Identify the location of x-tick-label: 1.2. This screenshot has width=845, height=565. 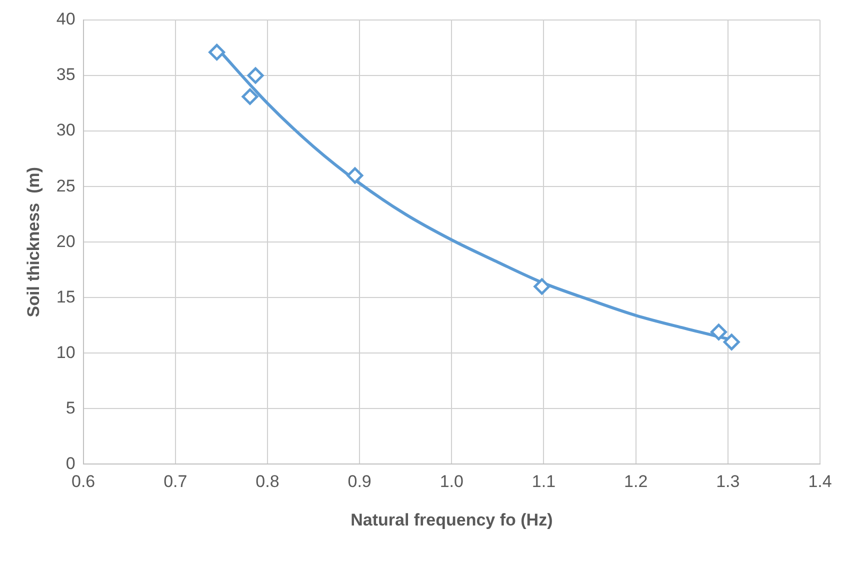
(636, 482).